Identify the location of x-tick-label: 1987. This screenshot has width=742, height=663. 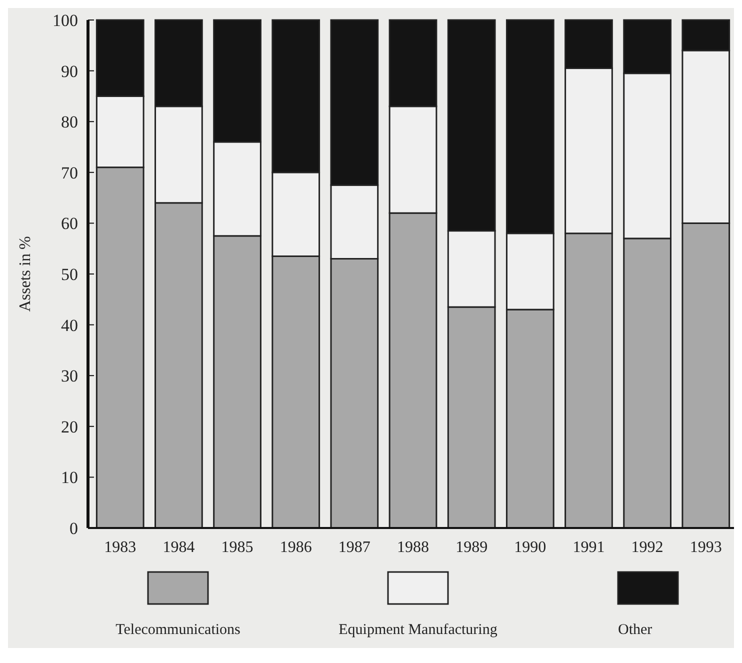
(354, 547).